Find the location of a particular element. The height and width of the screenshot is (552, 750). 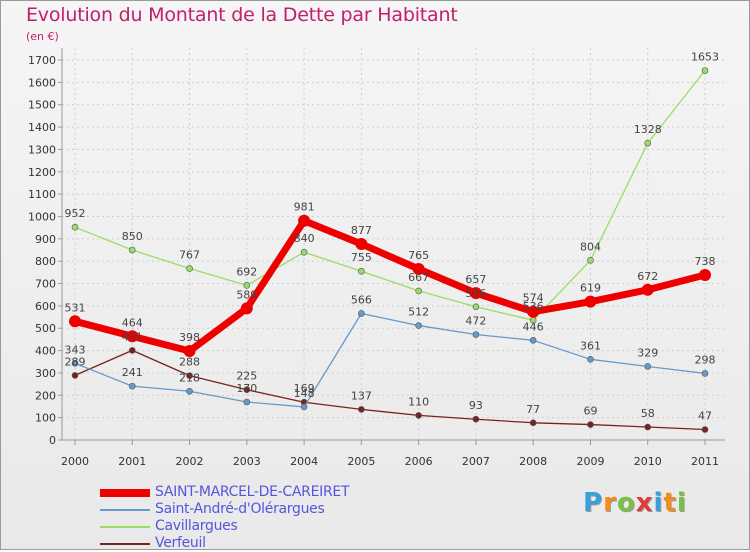

data-label: 58 is located at coordinates (648, 413).